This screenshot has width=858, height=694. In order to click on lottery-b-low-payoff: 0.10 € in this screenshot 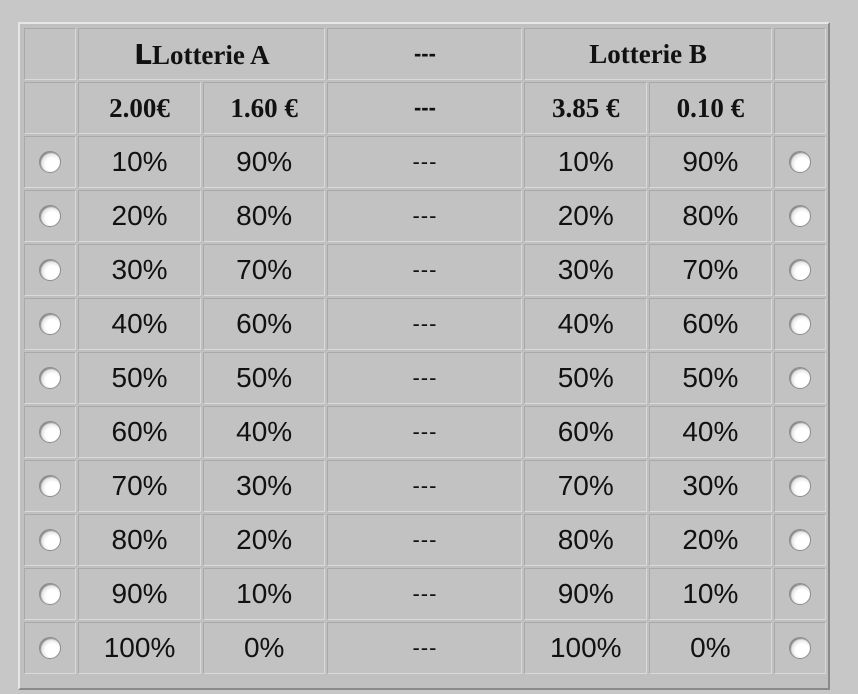, I will do `click(710, 108)`.